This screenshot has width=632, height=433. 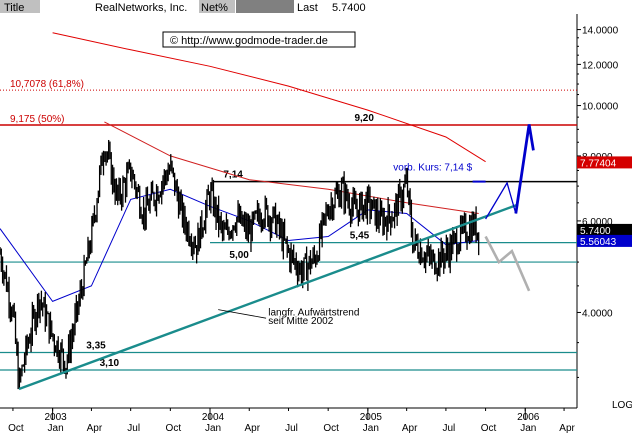 I want to click on prev-close-note: vorb. Kurs: 7,14 $, so click(x=432, y=168).